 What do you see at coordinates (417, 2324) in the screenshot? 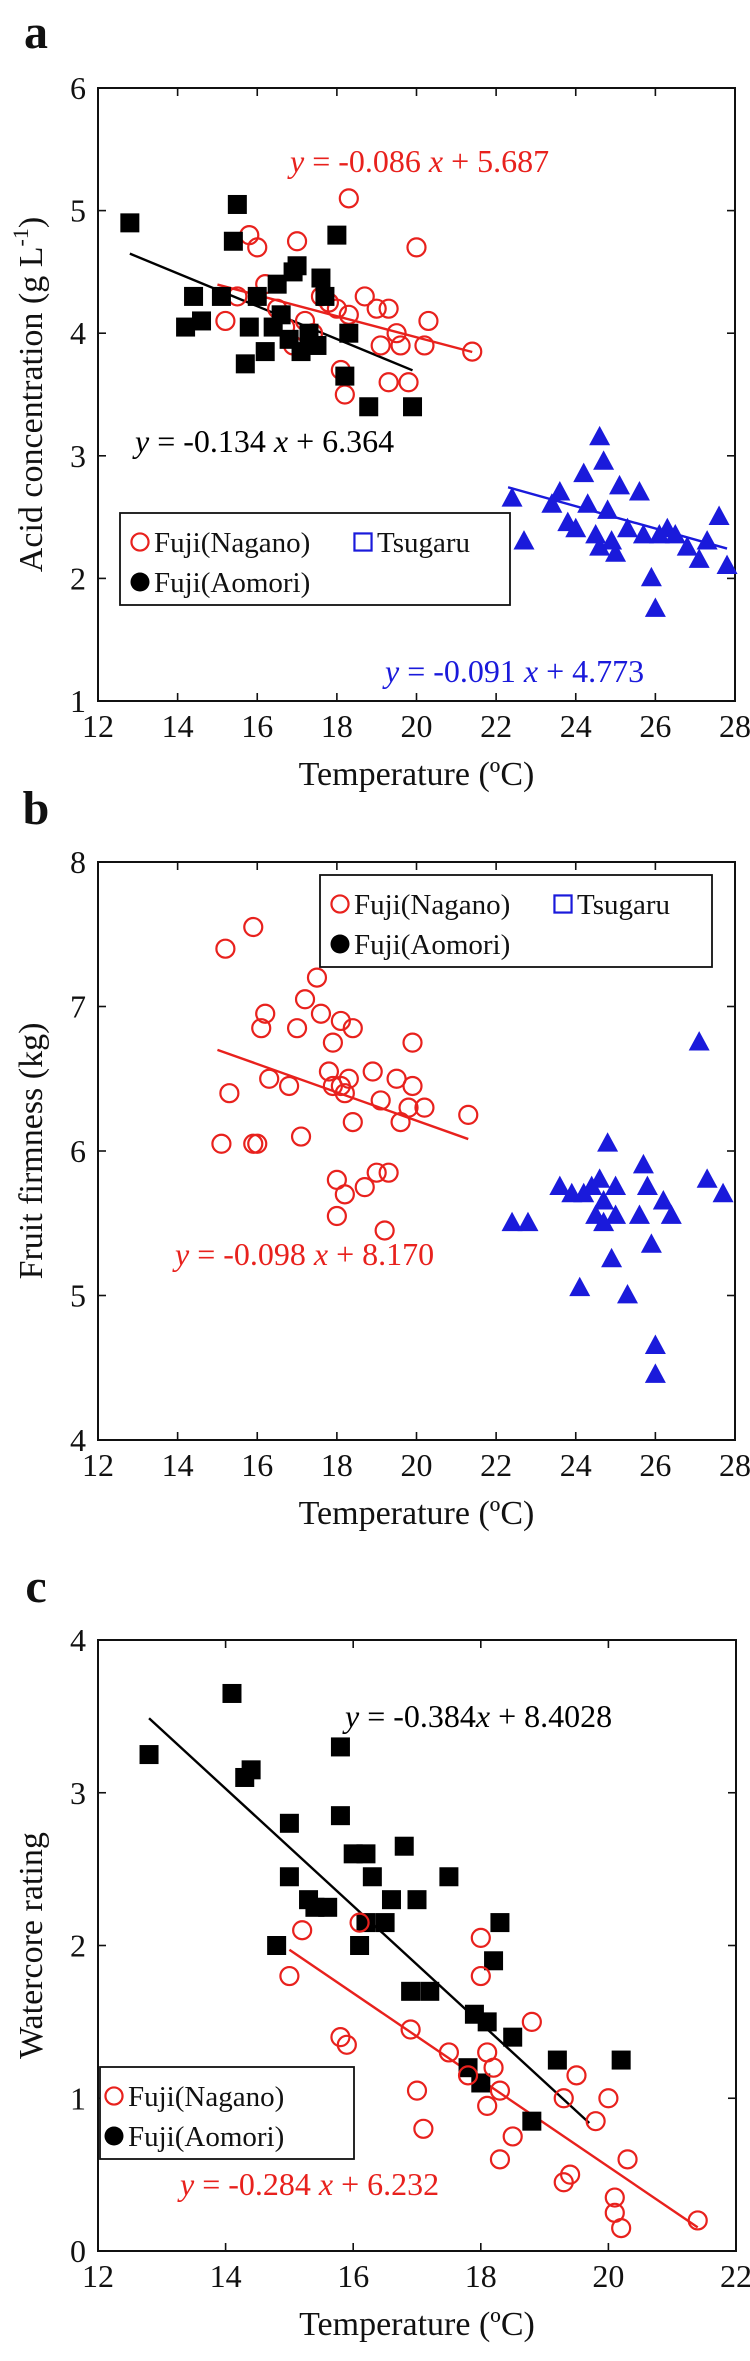
I see `x-axis-title: Temperature (ºC)` at bounding box center [417, 2324].